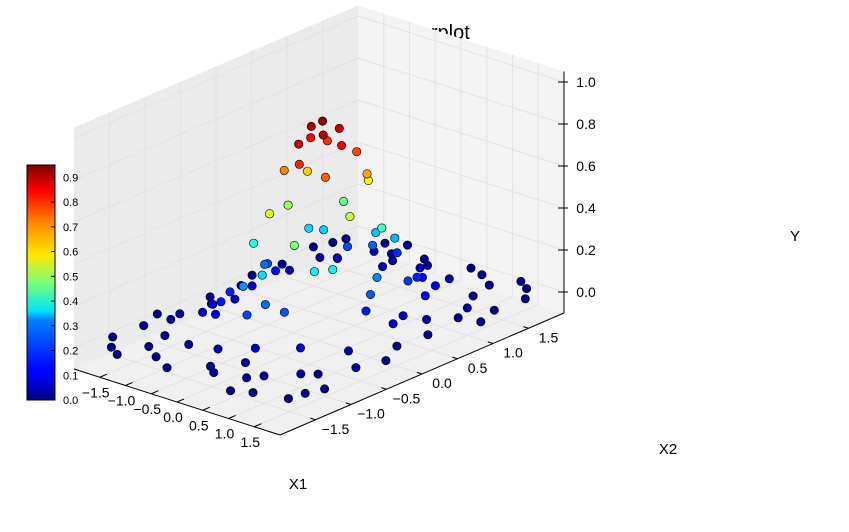 This screenshot has height=532, width=849. I want to click on x1-axis-ticks: −1.5−1.0−0.50.0 0.5 1.0 1.5, so click(172, 411).